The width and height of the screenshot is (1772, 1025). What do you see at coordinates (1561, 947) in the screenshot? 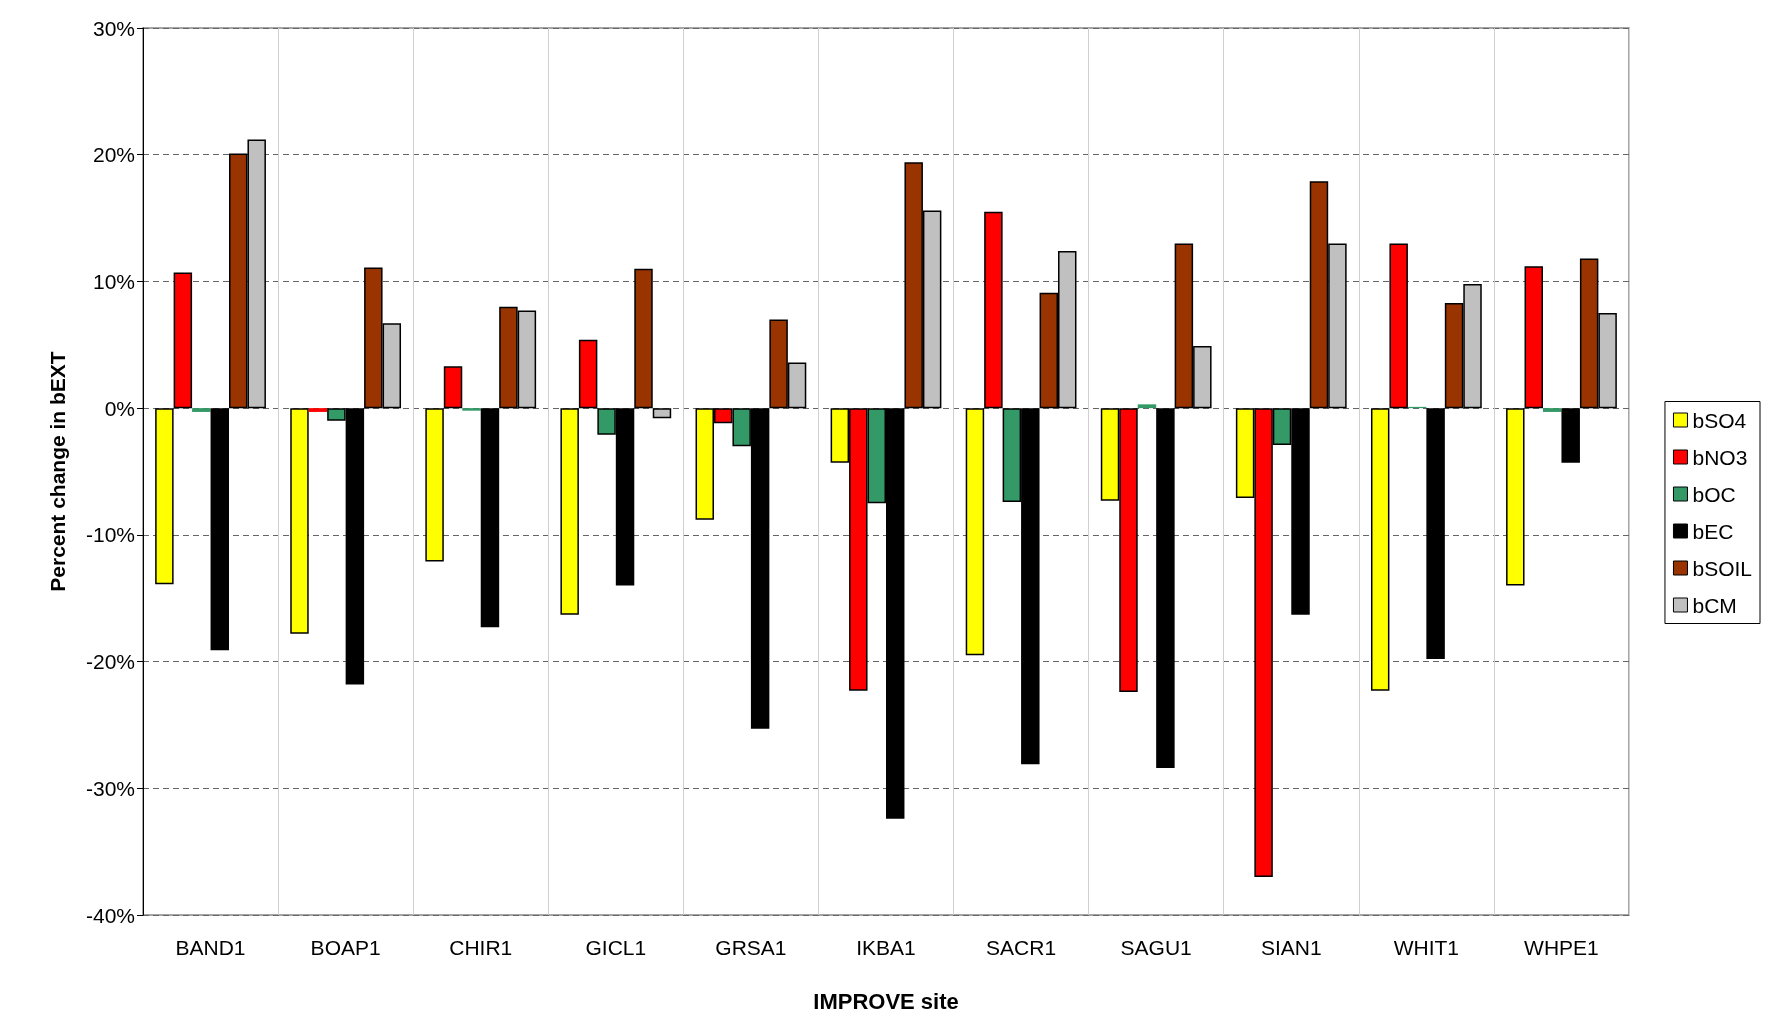
I see `x-tick-label: WHPE1` at bounding box center [1561, 947].